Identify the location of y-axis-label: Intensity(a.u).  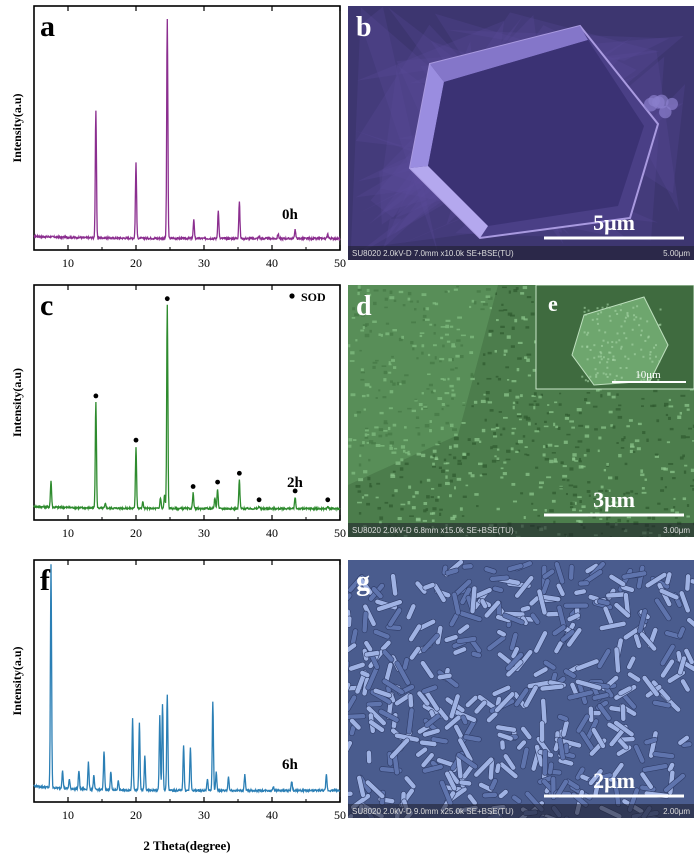
(17, 127).